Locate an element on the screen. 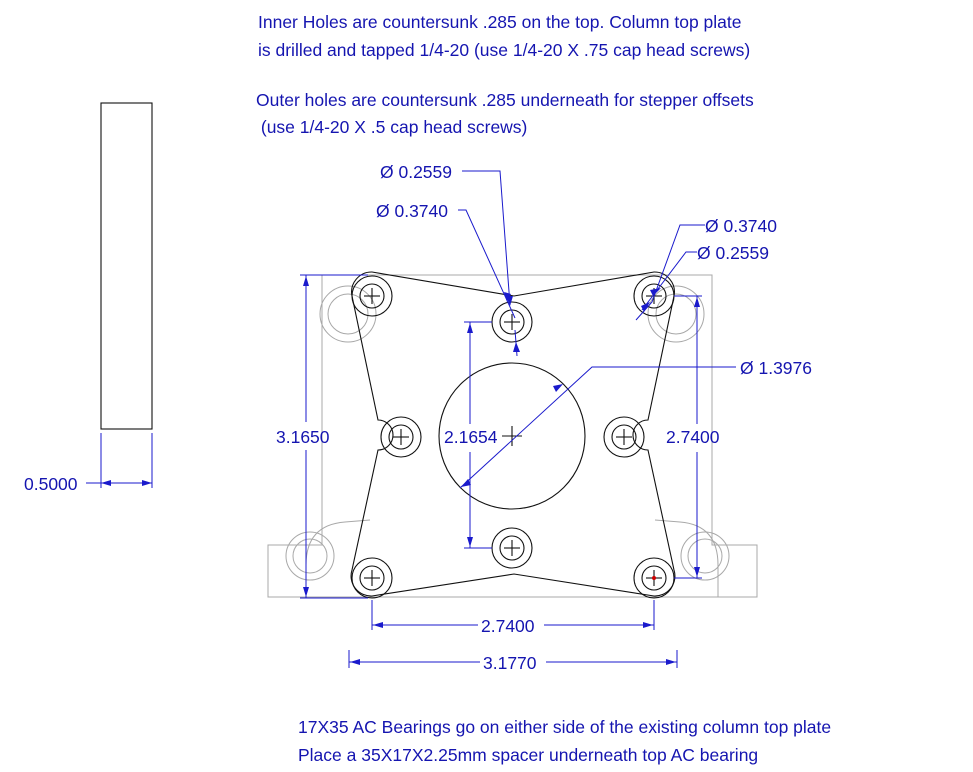 The width and height of the screenshot is (973, 772). dim-height-right-label: 2.7400 is located at coordinates (693, 437).